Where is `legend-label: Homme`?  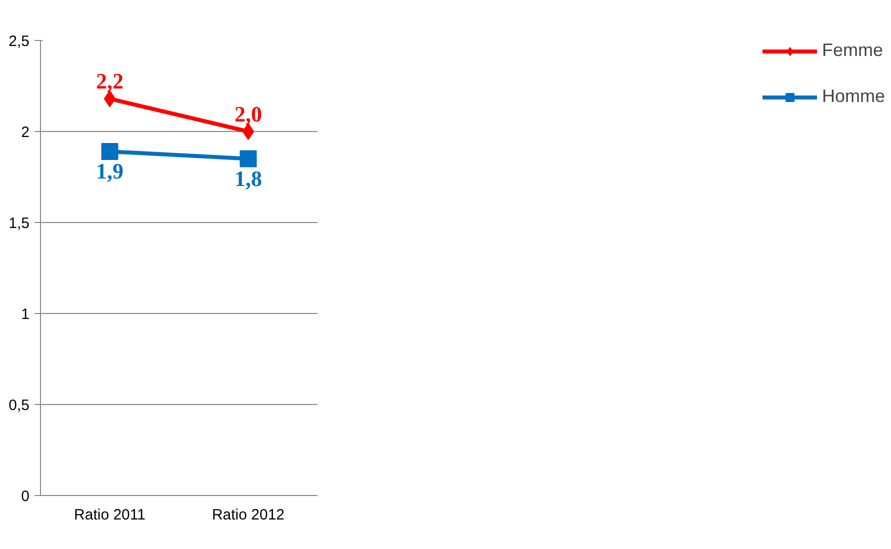
legend-label: Homme is located at coordinates (853, 96).